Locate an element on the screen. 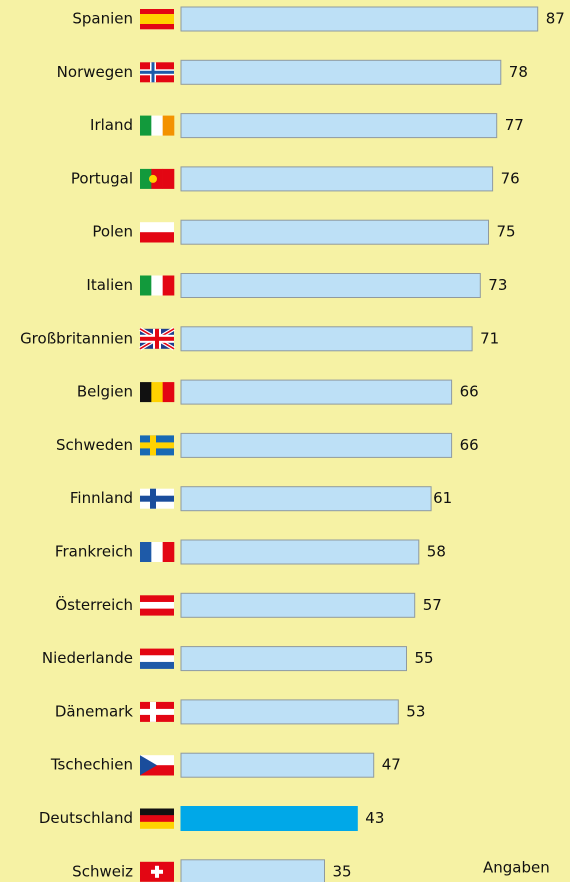  category-label: Finnland is located at coordinates (101, 498).